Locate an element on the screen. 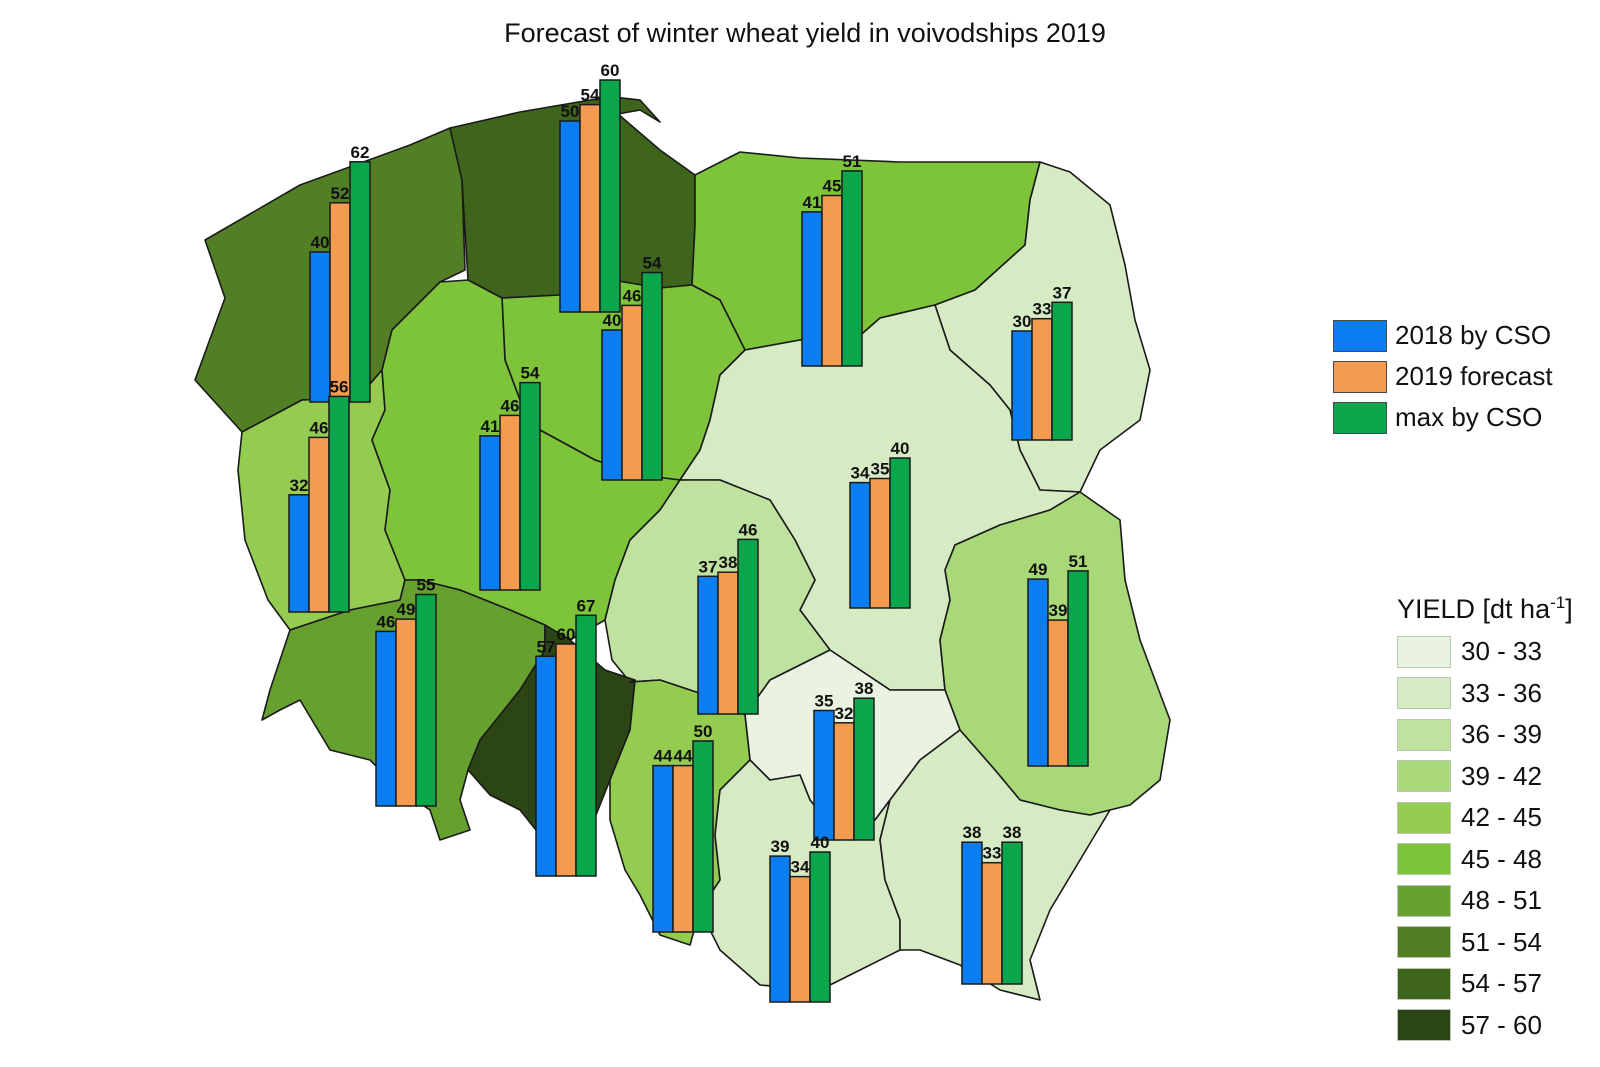  bar-label-slaskie-2018: 44 is located at coordinates (663, 756).